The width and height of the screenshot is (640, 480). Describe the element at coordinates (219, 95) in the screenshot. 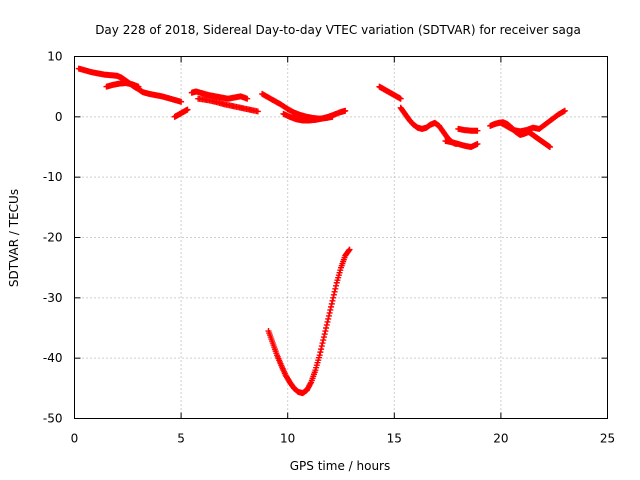

I see `series-arc-d` at that location.